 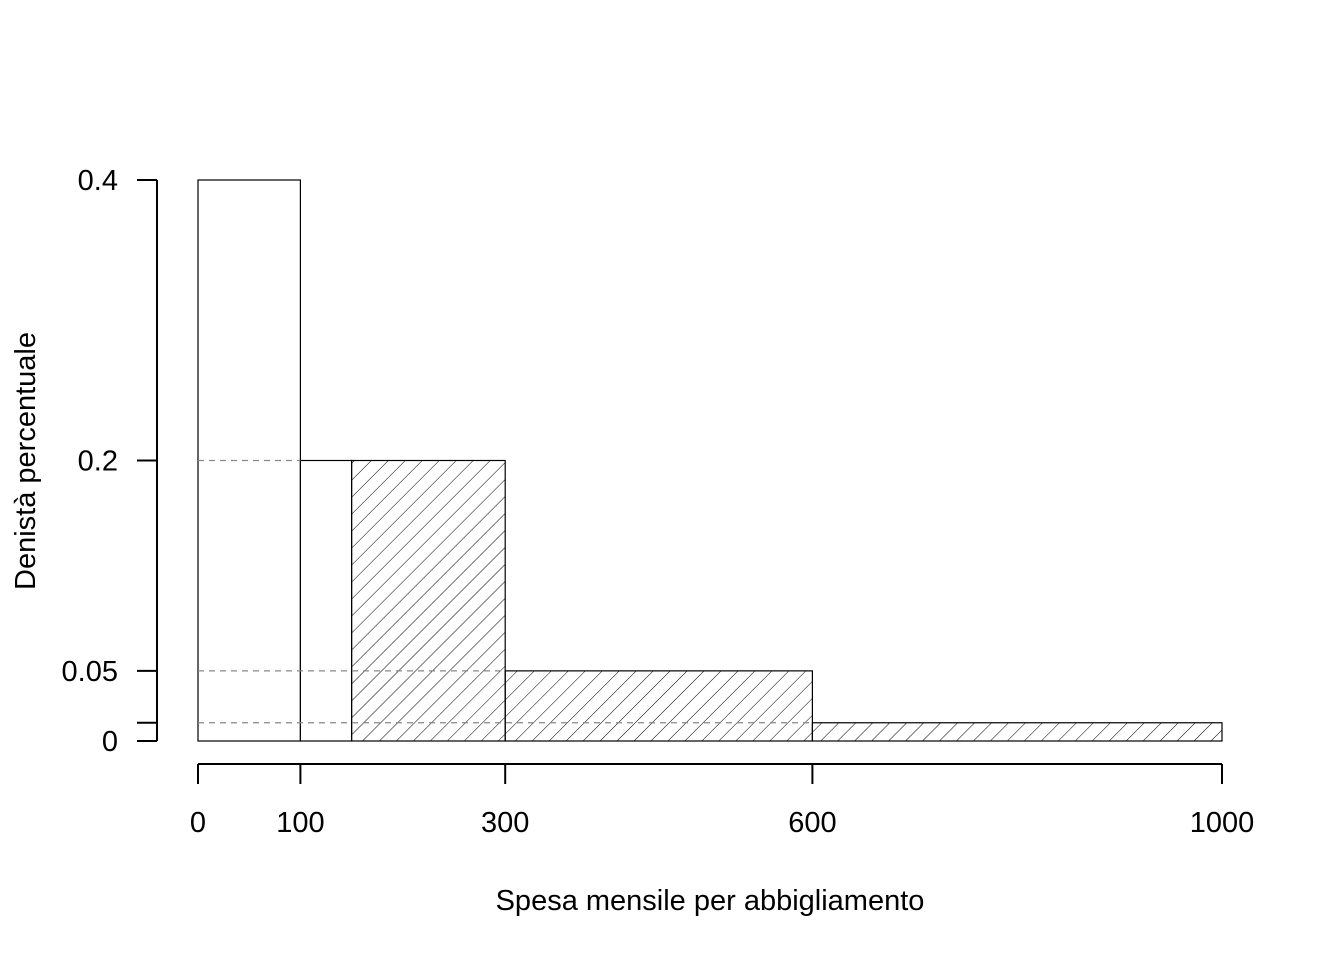 What do you see at coordinates (198, 823) in the screenshot?
I see `x-tick-label: 0` at bounding box center [198, 823].